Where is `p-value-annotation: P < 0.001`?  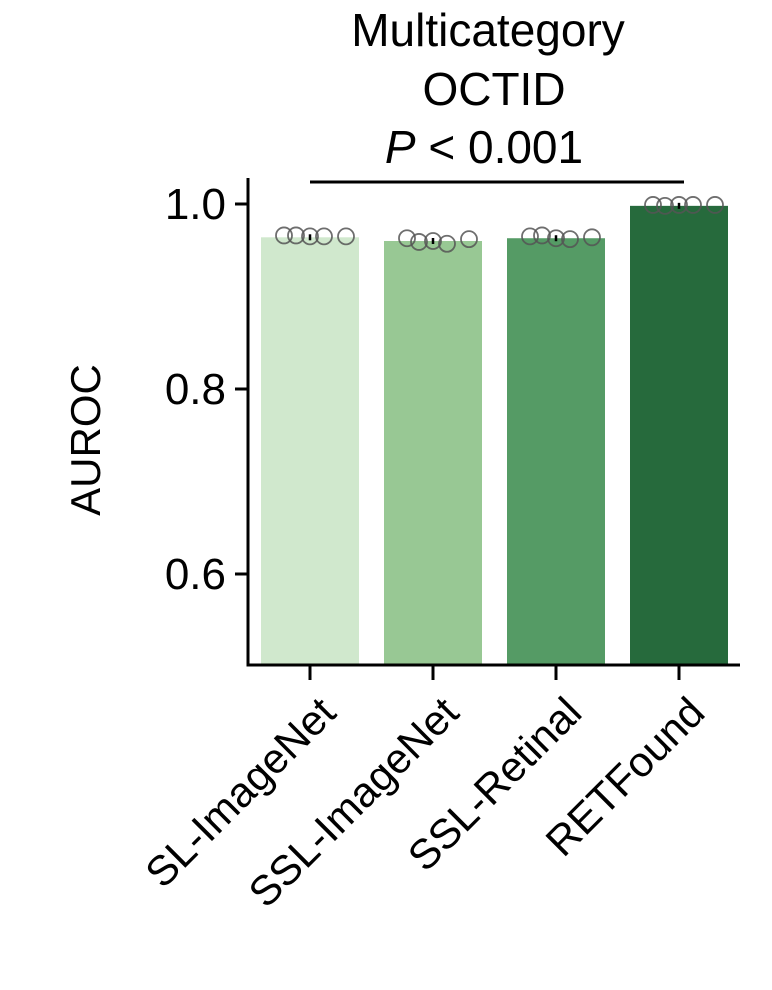 p-value-annotation: P < 0.001 is located at coordinates (484, 147).